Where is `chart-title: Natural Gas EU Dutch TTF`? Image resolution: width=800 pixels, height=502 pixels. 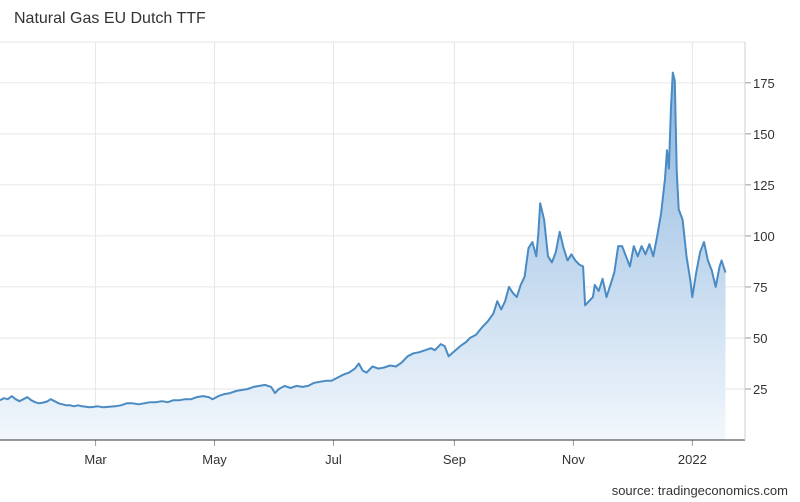 chart-title: Natural Gas EU Dutch TTF is located at coordinates (110, 18).